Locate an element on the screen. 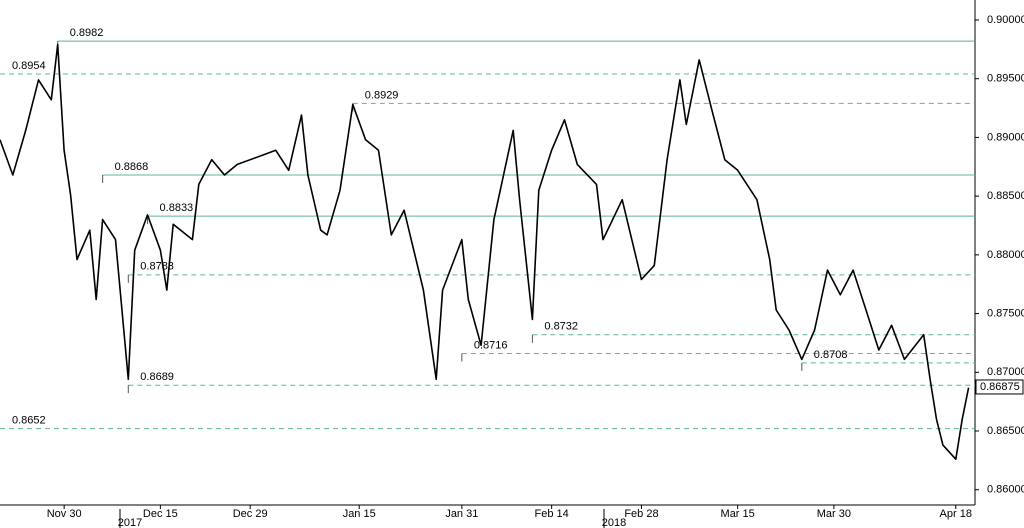 This screenshot has width=1024, height=528. y-tick-label: 0.87500 is located at coordinates (1005, 313).